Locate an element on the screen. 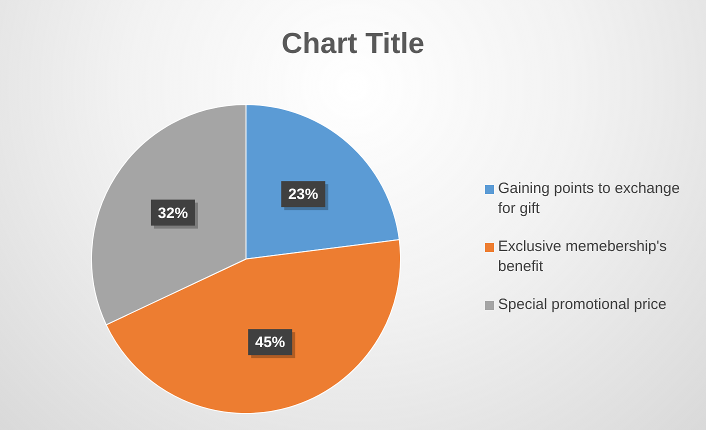 This screenshot has height=430, width=706. slice-label: Exclusive memebership's benefit is located at coordinates (583, 257).